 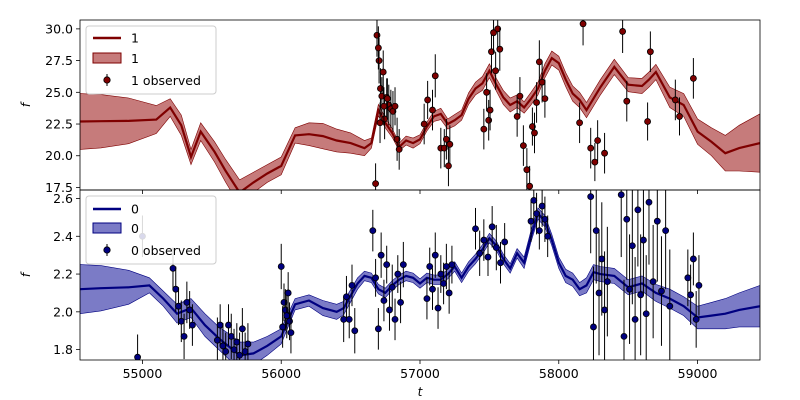 I want to click on bottom-y-tick-label: 2.2, so click(x=63, y=274).